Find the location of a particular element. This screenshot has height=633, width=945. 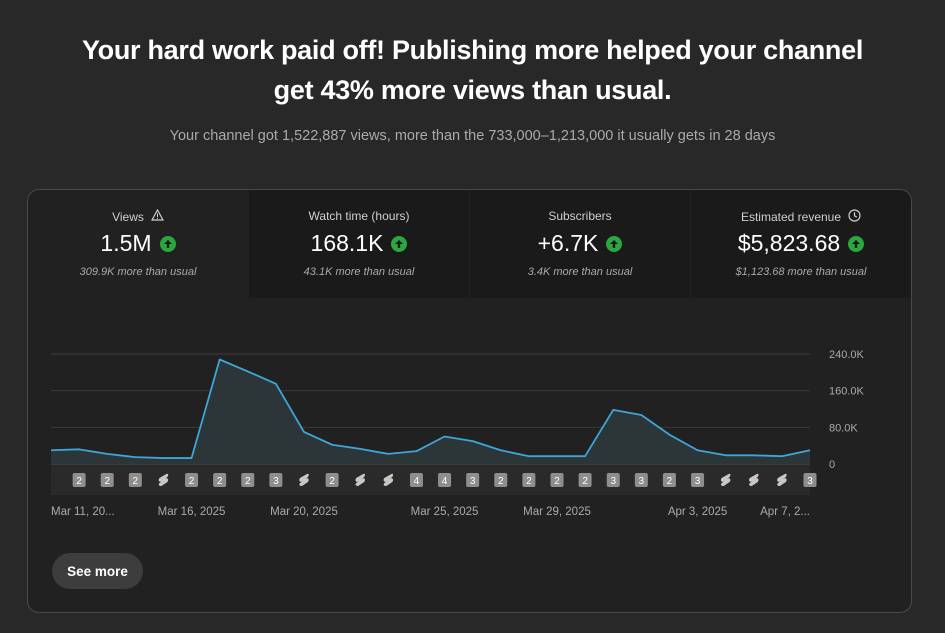

series-line is located at coordinates (430, 408).